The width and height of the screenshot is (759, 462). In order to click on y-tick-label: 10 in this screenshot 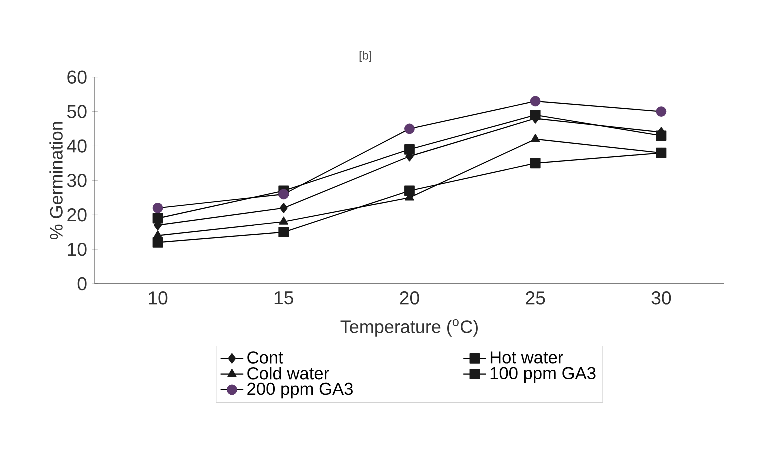, I will do `click(77, 249)`.